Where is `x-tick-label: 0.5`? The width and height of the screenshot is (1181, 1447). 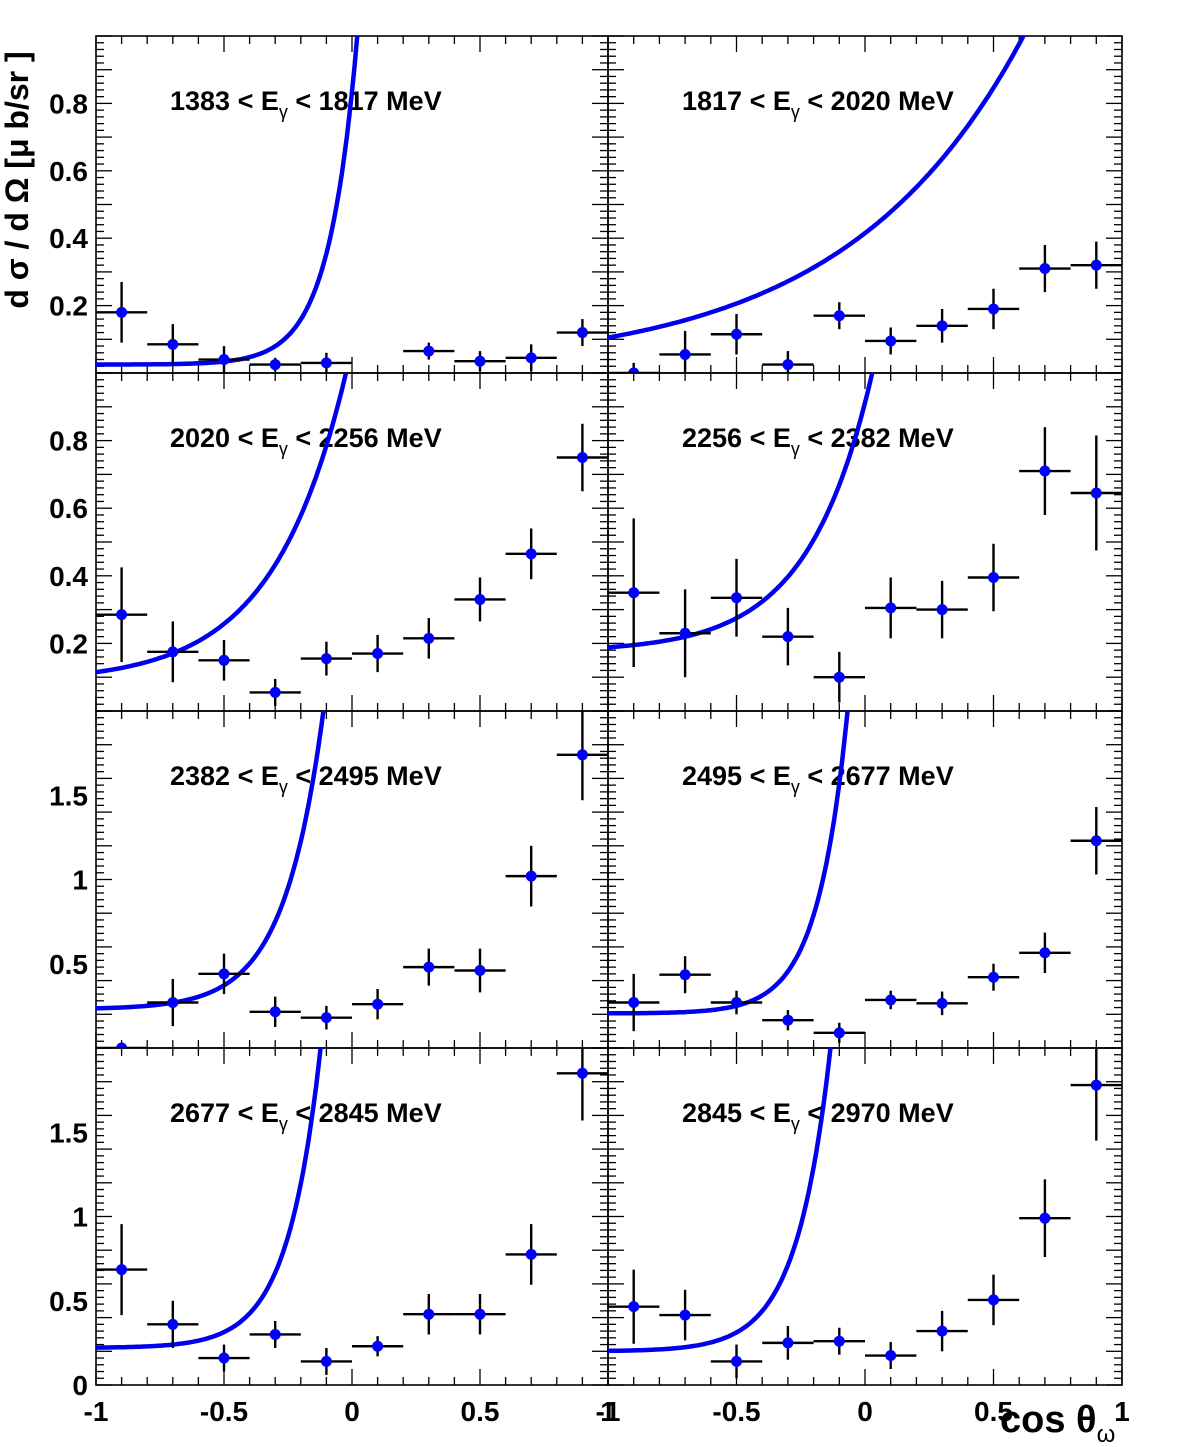
x-tick-label: 0.5 is located at coordinates (993, 1411).